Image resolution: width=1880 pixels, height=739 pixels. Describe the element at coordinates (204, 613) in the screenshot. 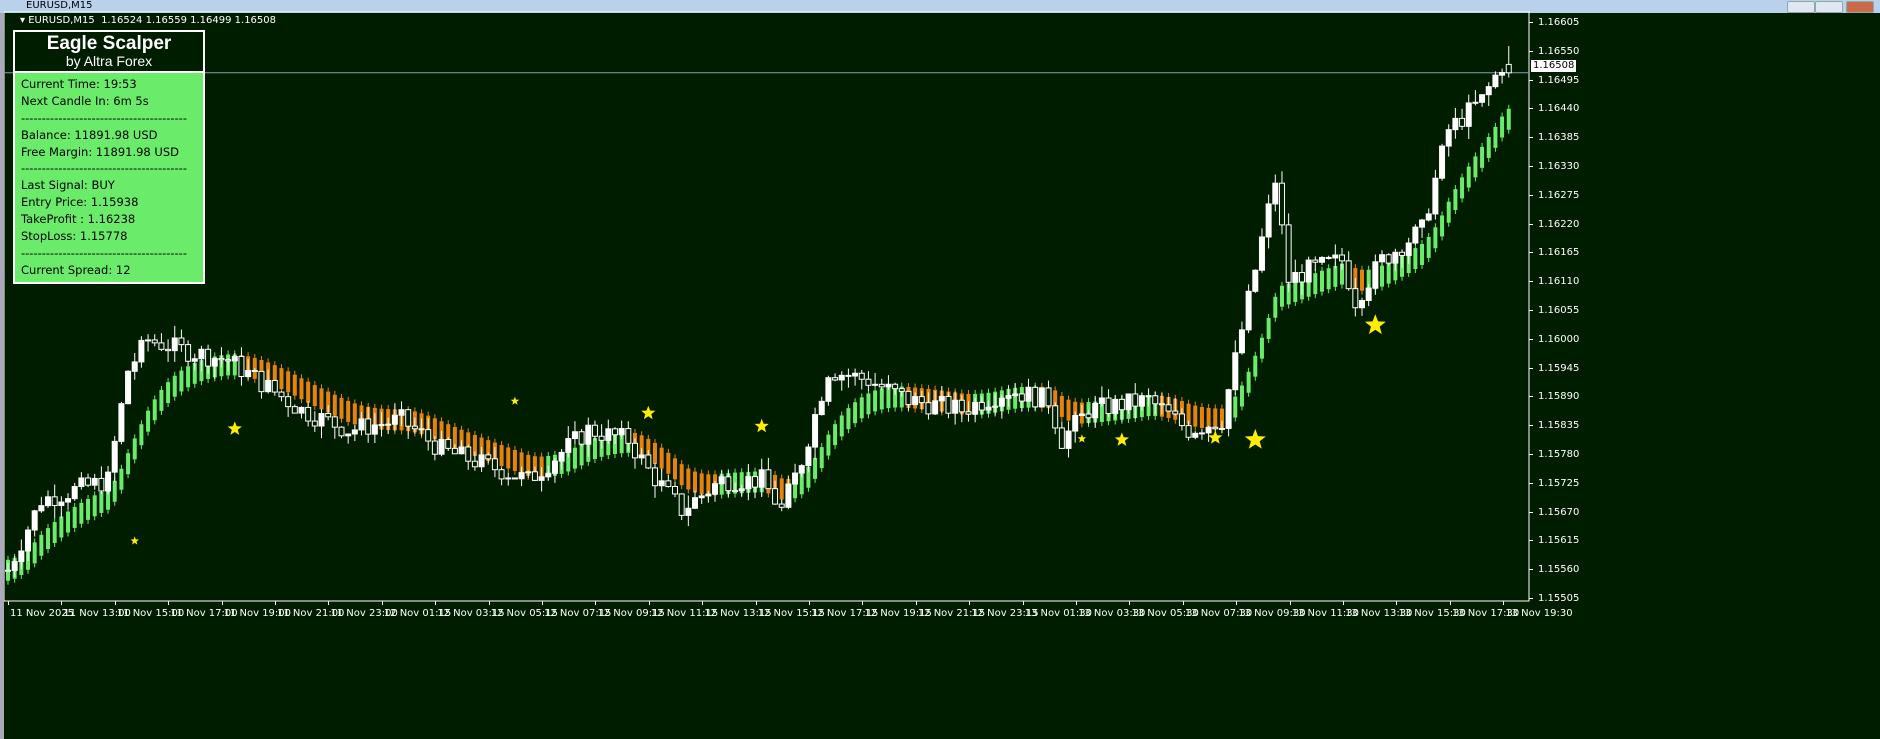

I see `time-tick: 11 Nov 17:00` at that location.